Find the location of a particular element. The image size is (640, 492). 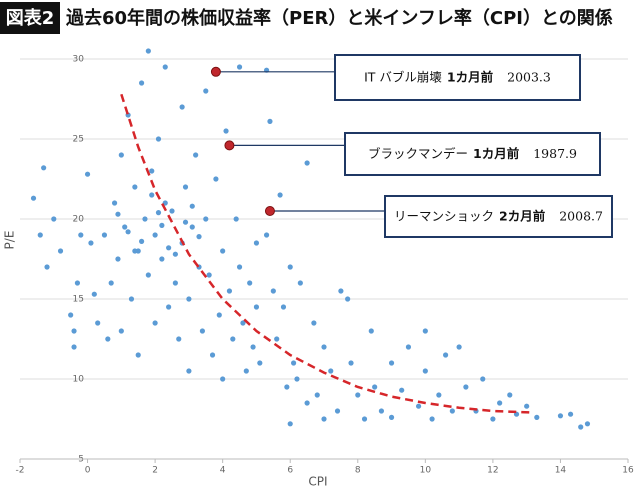

annotation-label: リーマンショック is located at coordinates (444, 215).